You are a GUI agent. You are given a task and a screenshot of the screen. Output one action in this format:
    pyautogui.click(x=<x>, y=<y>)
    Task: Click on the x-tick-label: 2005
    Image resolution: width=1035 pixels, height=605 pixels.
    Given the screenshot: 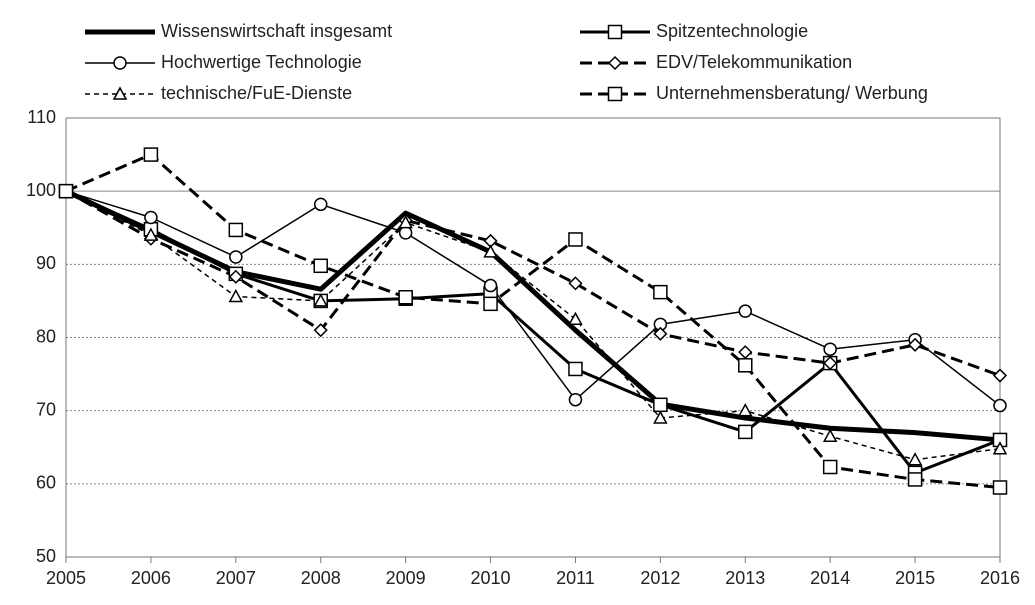 What is the action you would take?
    pyautogui.click(x=66, y=578)
    